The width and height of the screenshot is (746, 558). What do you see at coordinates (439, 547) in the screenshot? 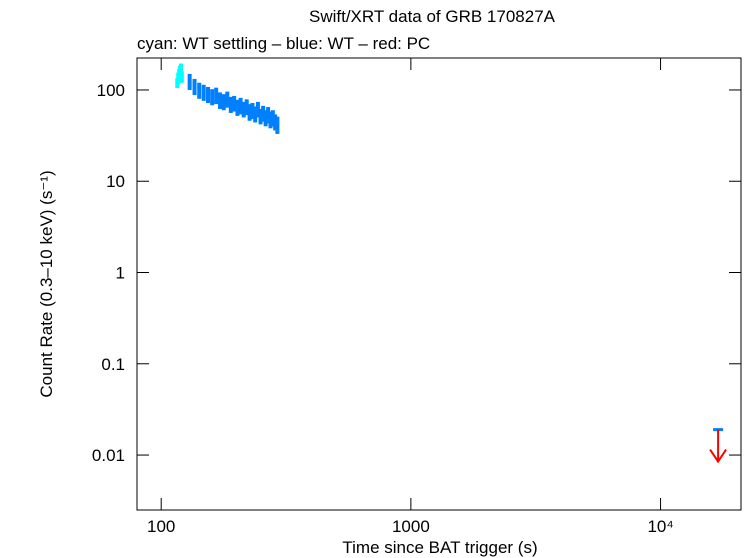
I see `x-axis-label: Time since BAT trigger (s)` at bounding box center [439, 547].